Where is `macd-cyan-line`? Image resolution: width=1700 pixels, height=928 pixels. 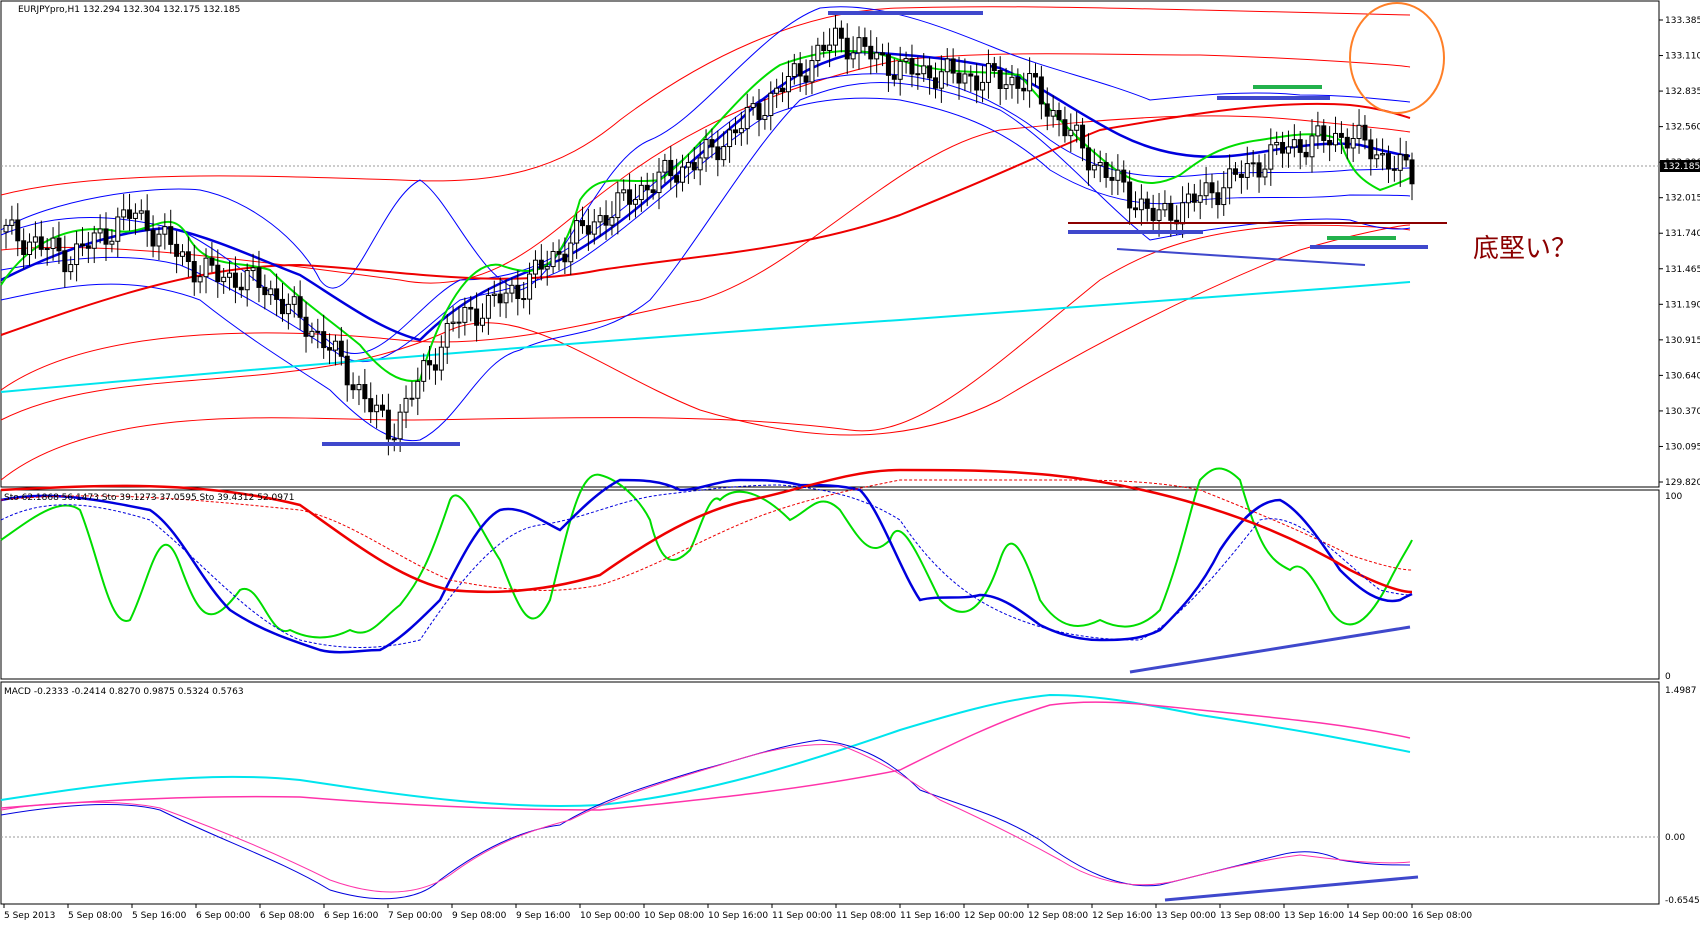
macd-cyan-line is located at coordinates (705, 750).